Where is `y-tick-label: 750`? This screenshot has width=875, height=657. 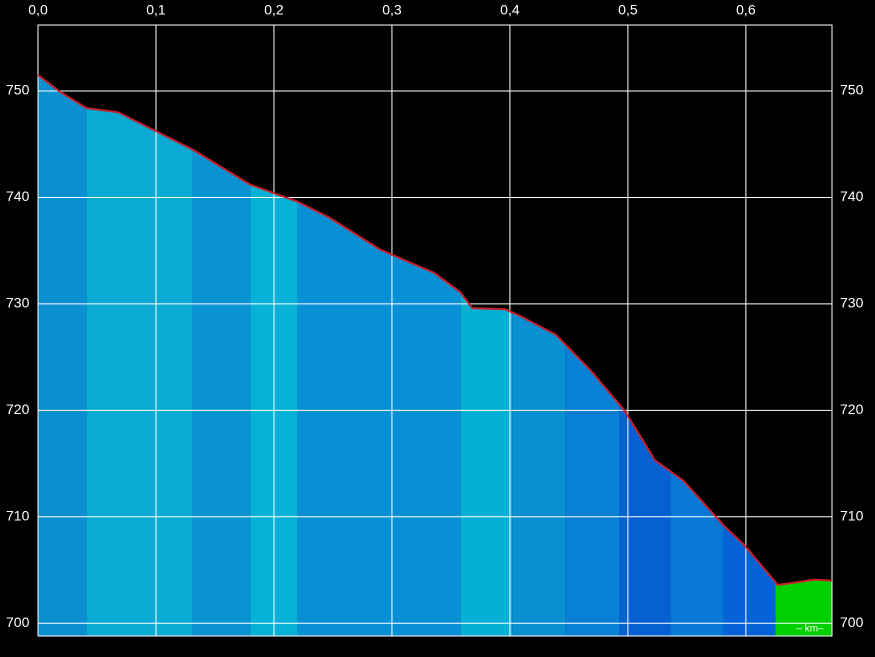 y-tick-label: 750 is located at coordinates (18, 90).